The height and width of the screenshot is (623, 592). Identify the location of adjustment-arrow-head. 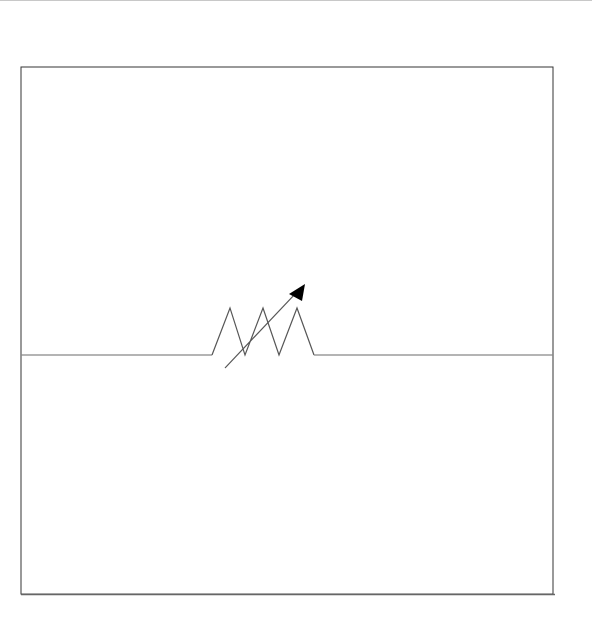
(297, 292).